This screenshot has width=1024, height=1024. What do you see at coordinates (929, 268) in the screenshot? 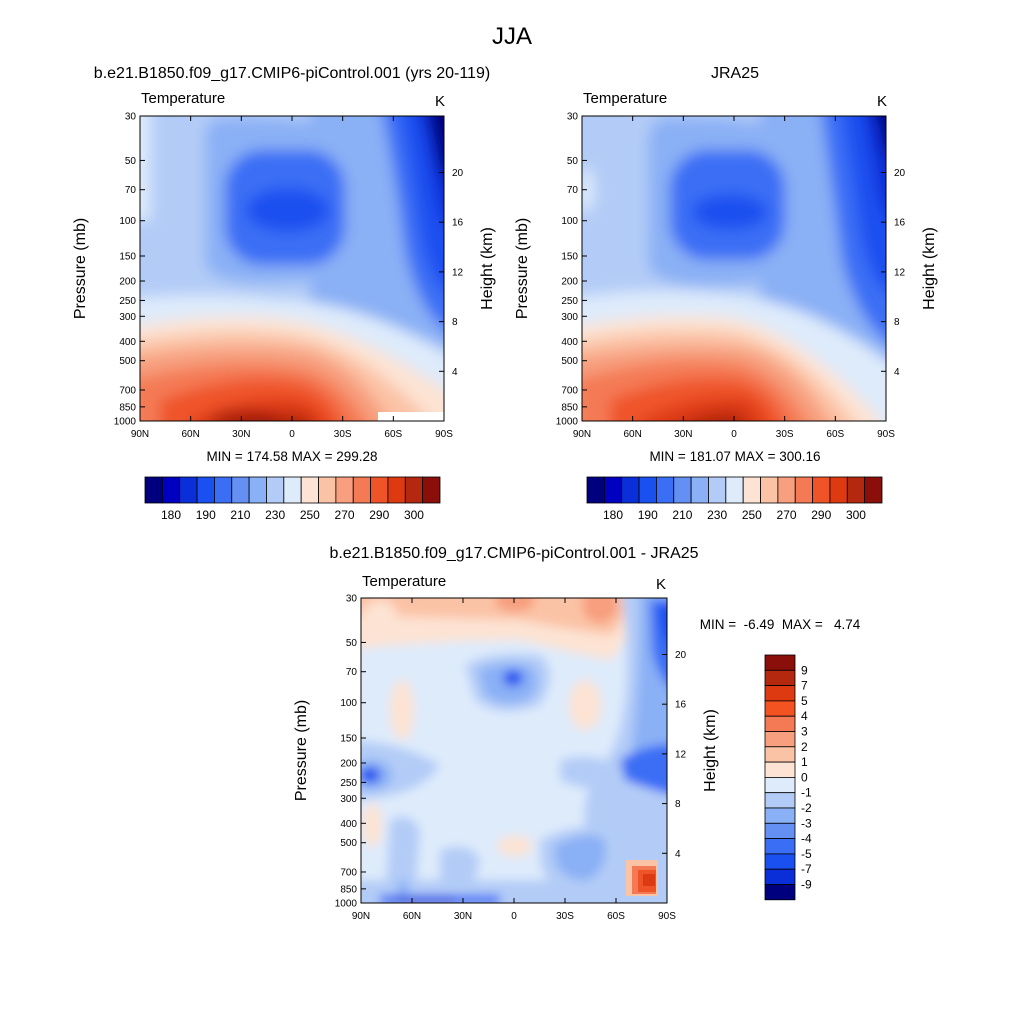
I see `chart-1-y2-axis-title: Height (km)` at bounding box center [929, 268].